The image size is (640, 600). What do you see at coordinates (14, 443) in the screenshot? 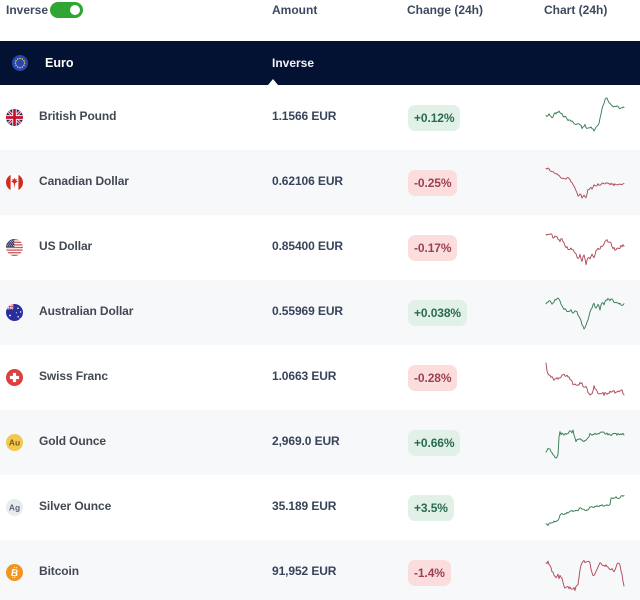
I see `svg-text: Au` at bounding box center [14, 443].